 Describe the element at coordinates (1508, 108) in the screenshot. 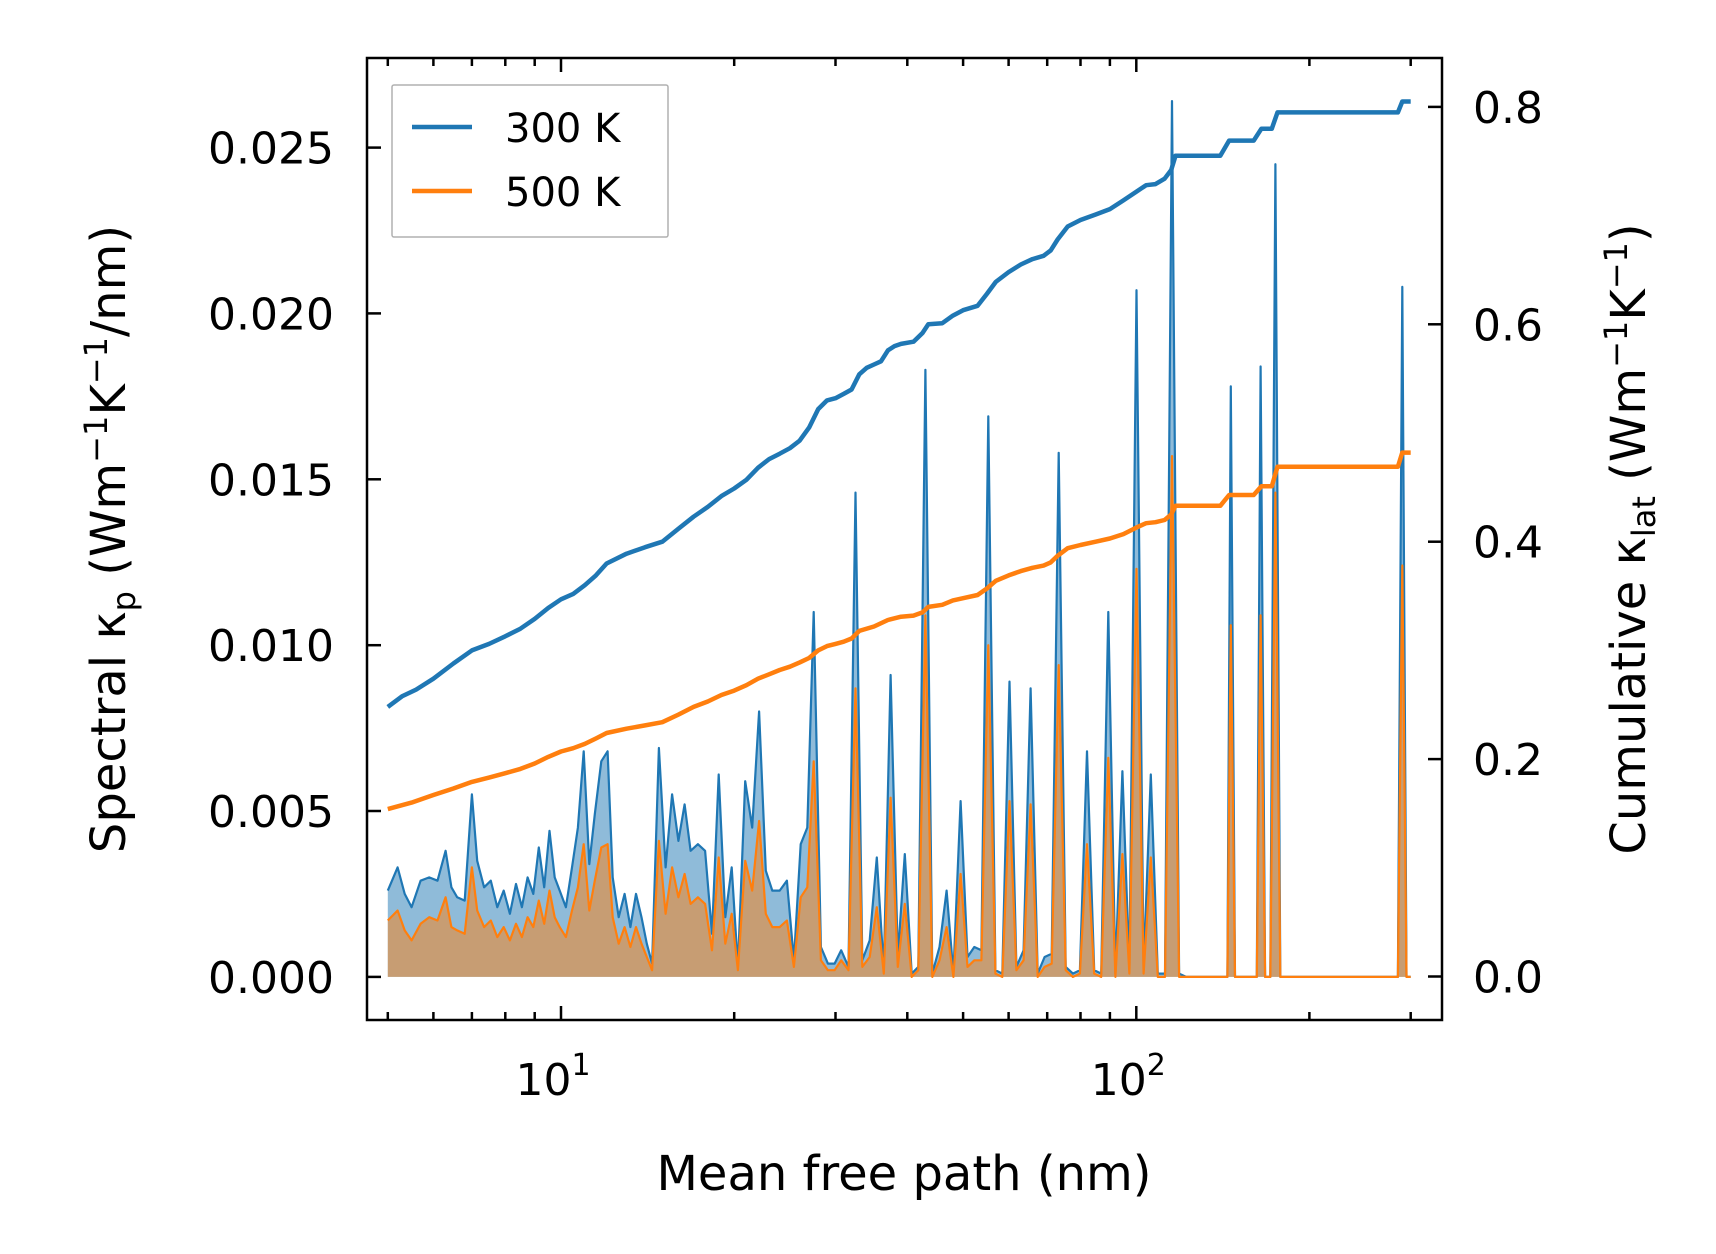

I see `right-y-tick-label: 0.8` at that location.